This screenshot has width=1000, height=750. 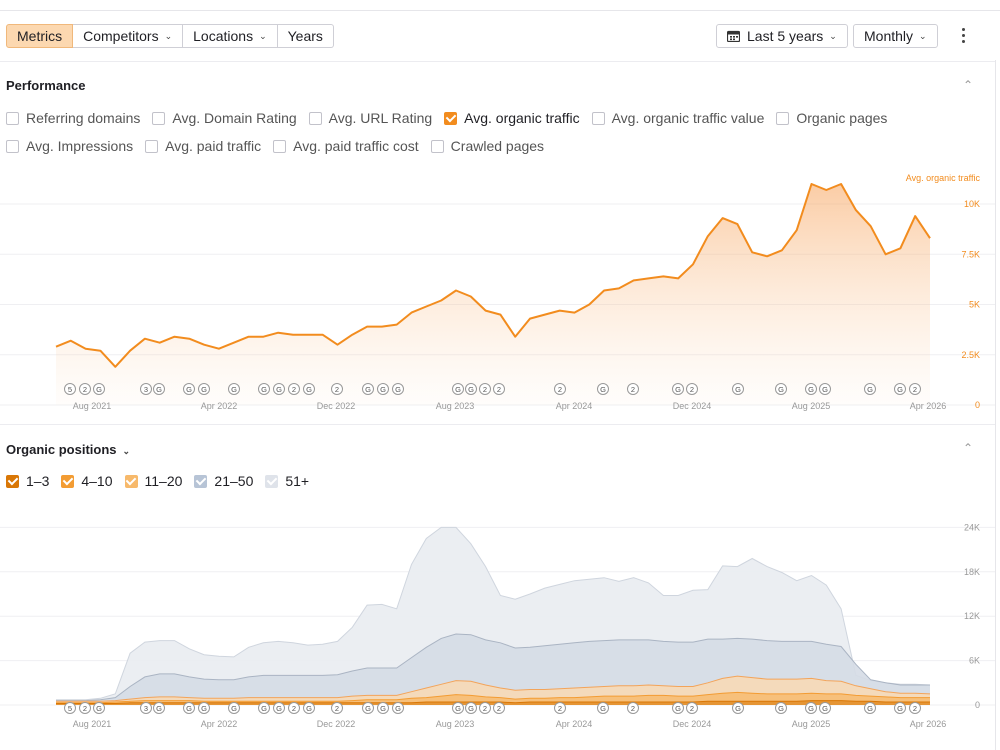 What do you see at coordinates (493, 697) in the screenshot?
I see `series-4-10-line` at bounding box center [493, 697].